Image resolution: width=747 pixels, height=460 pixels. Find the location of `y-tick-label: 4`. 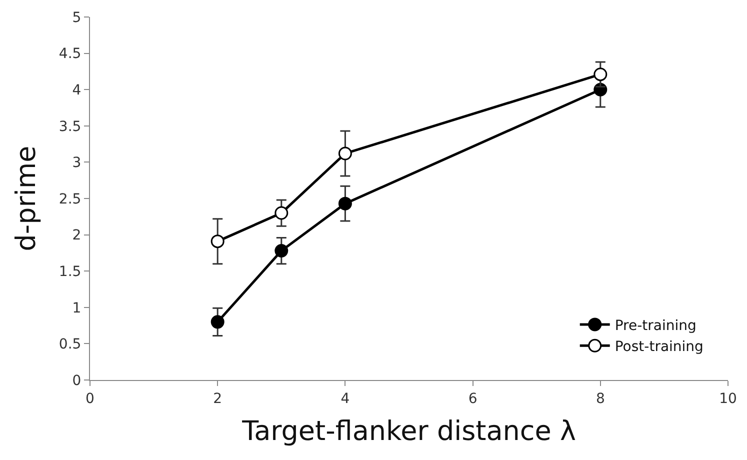

y-tick-label: 4 is located at coordinates (77, 90).